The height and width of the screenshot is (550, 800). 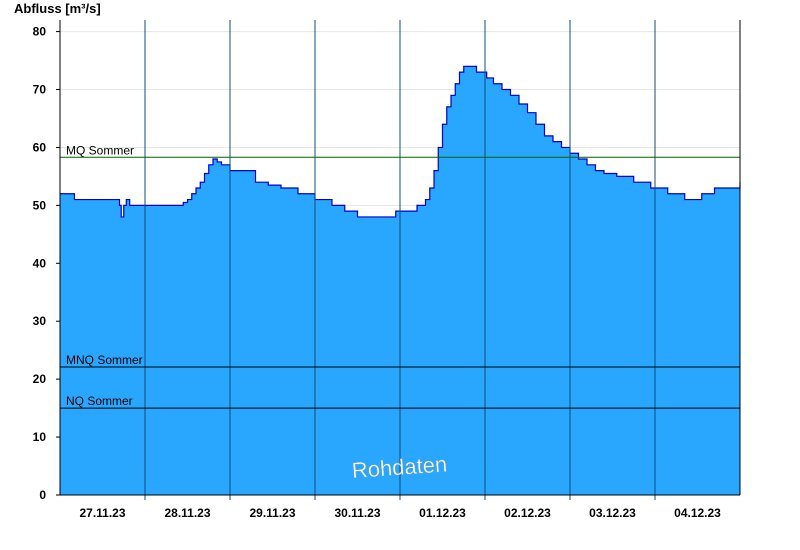 What do you see at coordinates (42, 495) in the screenshot?
I see `y-tick-label: 0` at bounding box center [42, 495].